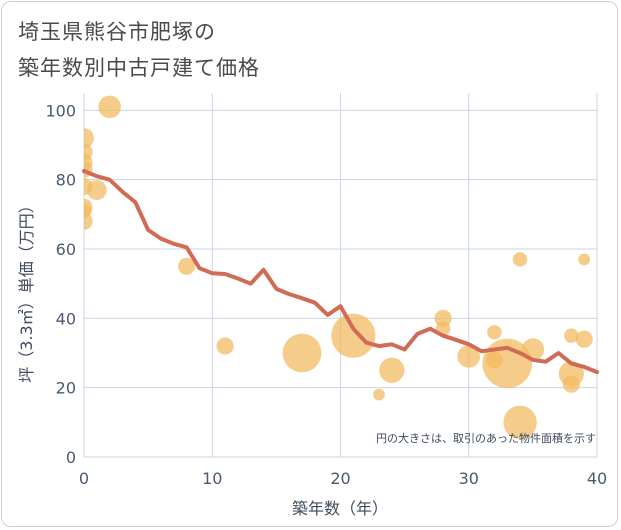  What do you see at coordinates (66, 388) in the screenshot?
I see `y-tick-label: 20` at bounding box center [66, 388].